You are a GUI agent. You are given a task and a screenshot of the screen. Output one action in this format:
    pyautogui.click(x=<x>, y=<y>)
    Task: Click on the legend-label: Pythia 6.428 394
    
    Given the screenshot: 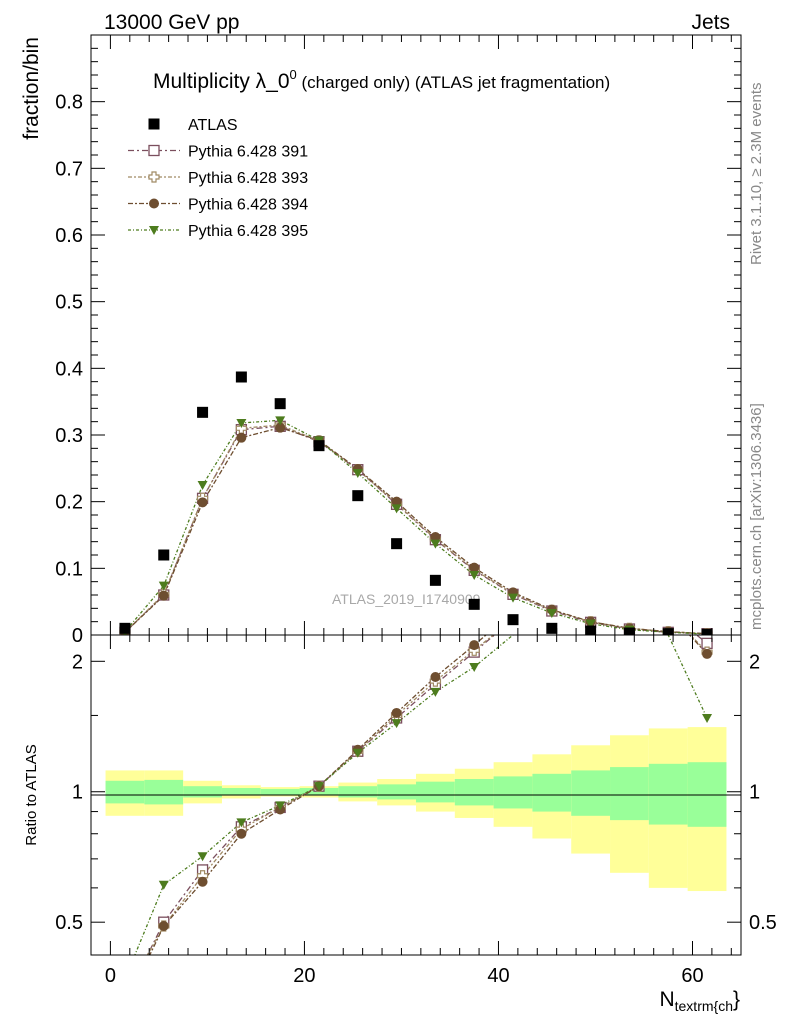 What is the action you would take?
    pyautogui.click(x=248, y=205)
    